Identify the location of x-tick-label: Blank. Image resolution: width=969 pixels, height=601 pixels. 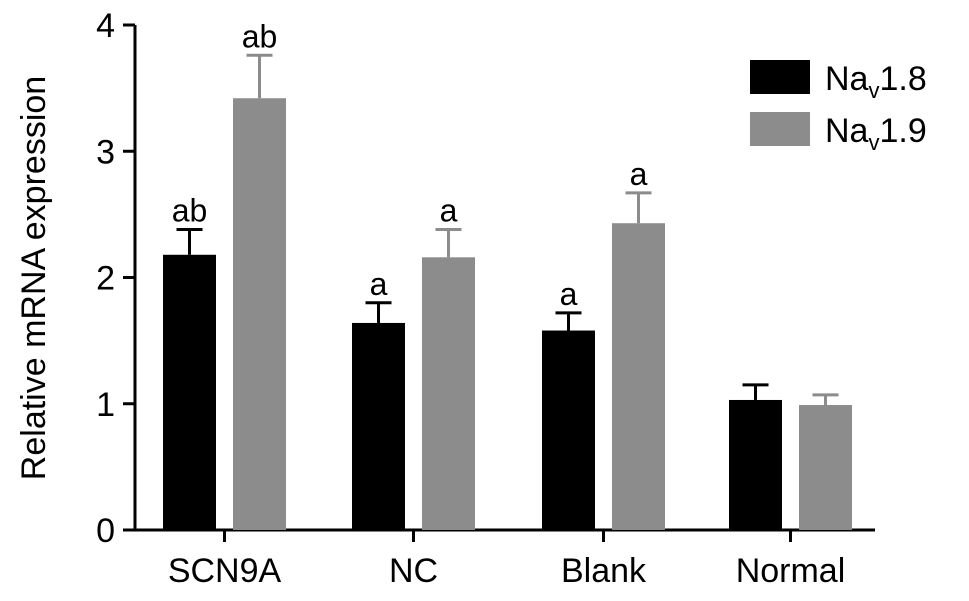
(604, 571).